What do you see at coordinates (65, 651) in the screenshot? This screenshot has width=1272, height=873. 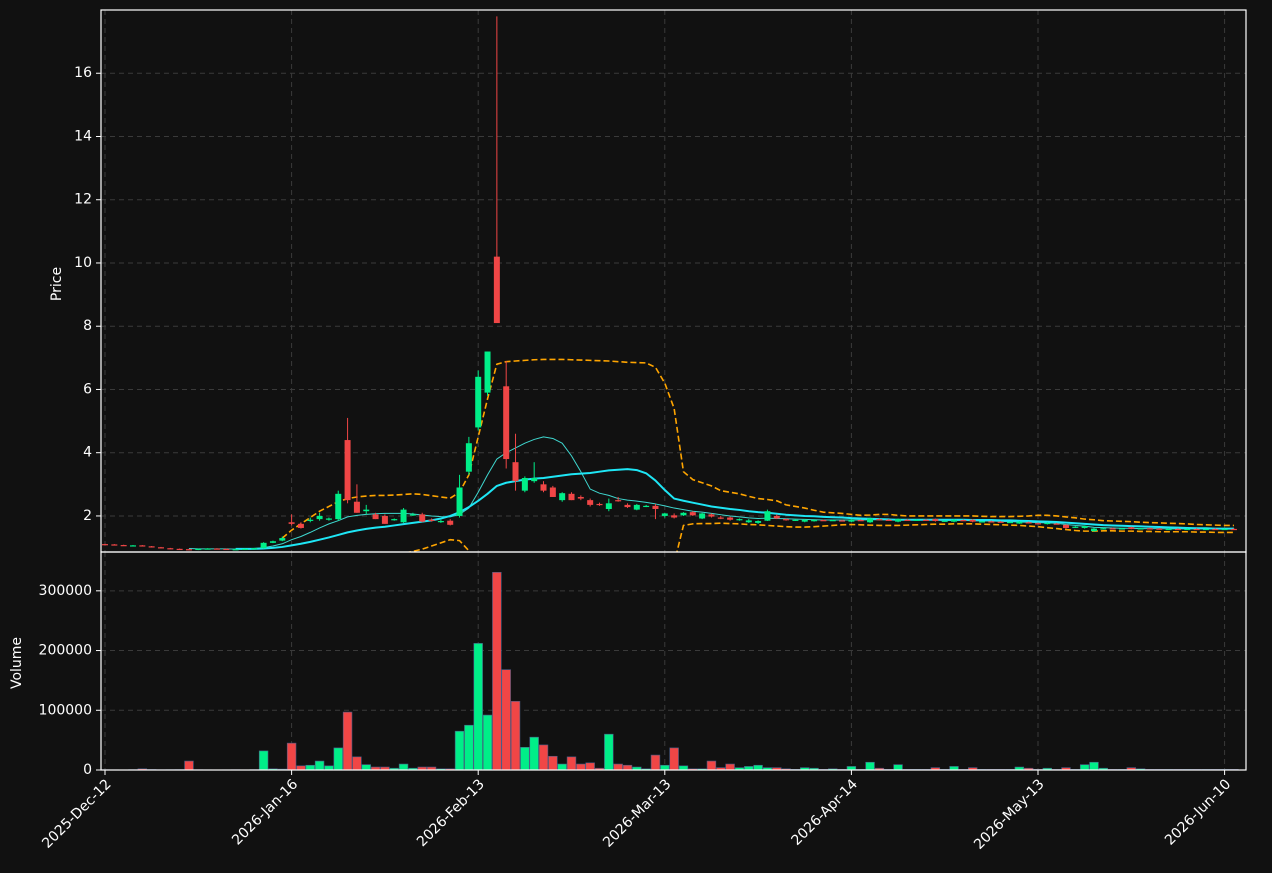 I see `y-tick-label: 200000` at bounding box center [65, 651].